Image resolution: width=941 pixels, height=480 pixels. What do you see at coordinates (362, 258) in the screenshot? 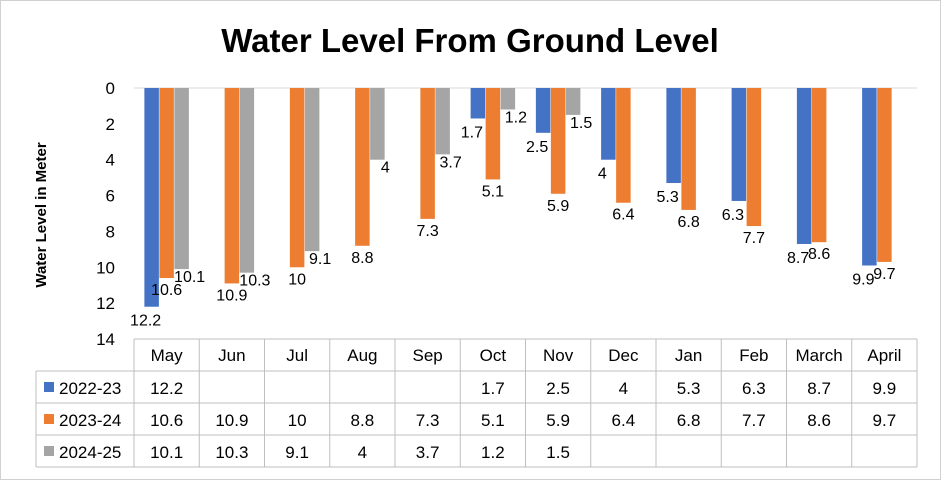
I see `data-label: 8.8` at bounding box center [362, 258].